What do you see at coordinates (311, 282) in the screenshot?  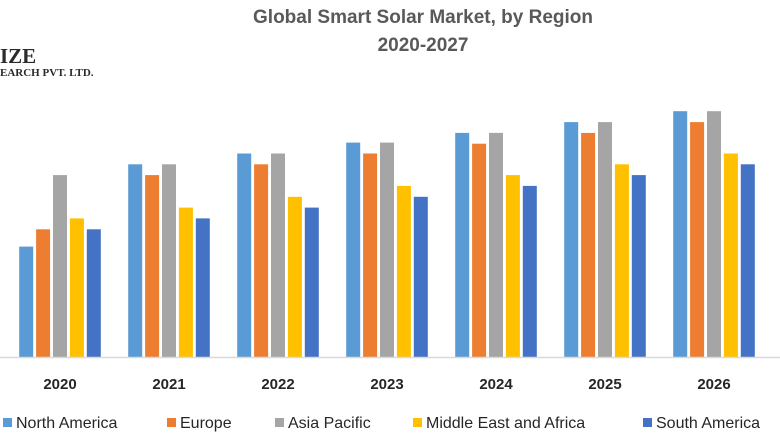 I see `bar-south-america-2022` at bounding box center [311, 282].